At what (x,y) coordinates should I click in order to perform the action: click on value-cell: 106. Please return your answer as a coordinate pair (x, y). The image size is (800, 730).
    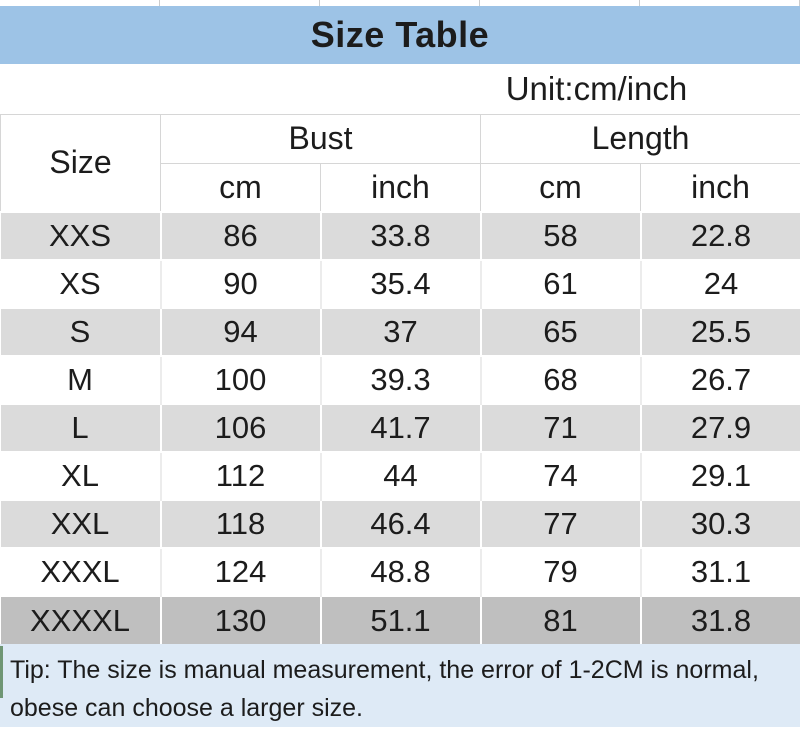
    Looking at the image, I should click on (240, 427).